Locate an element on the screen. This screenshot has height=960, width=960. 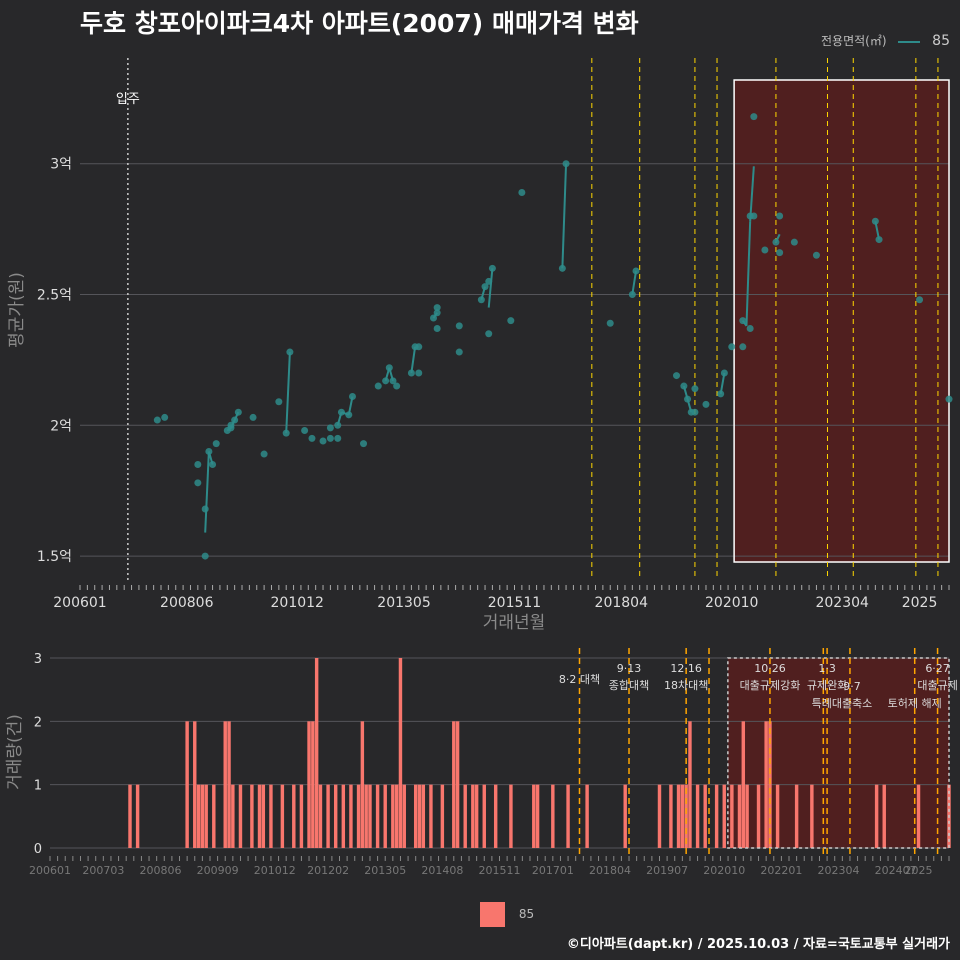
x-tick-label: 200806 is located at coordinates (187, 603).